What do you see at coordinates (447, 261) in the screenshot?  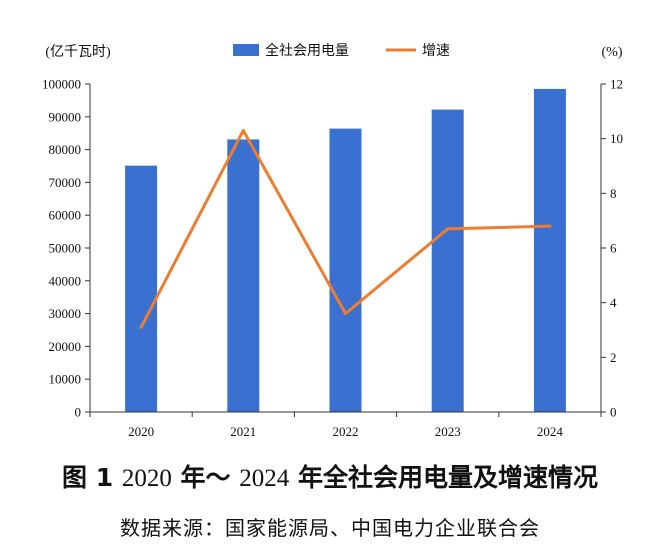 I see `bar-2023` at bounding box center [447, 261].